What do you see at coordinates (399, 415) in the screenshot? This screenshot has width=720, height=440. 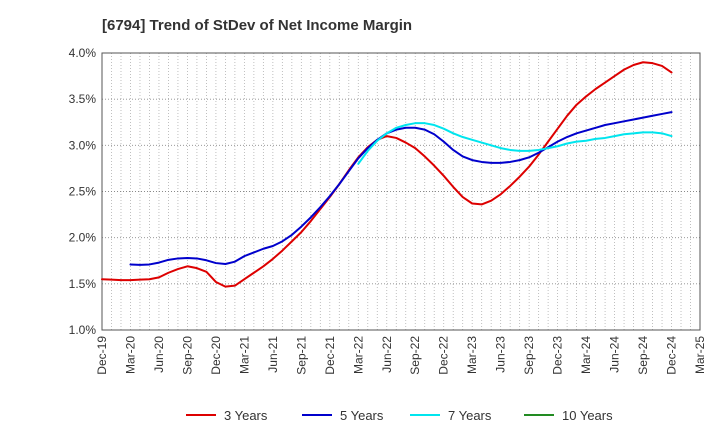 I see `legend: 3 Years 5 Years 7 Years 10 Years` at bounding box center [399, 415].